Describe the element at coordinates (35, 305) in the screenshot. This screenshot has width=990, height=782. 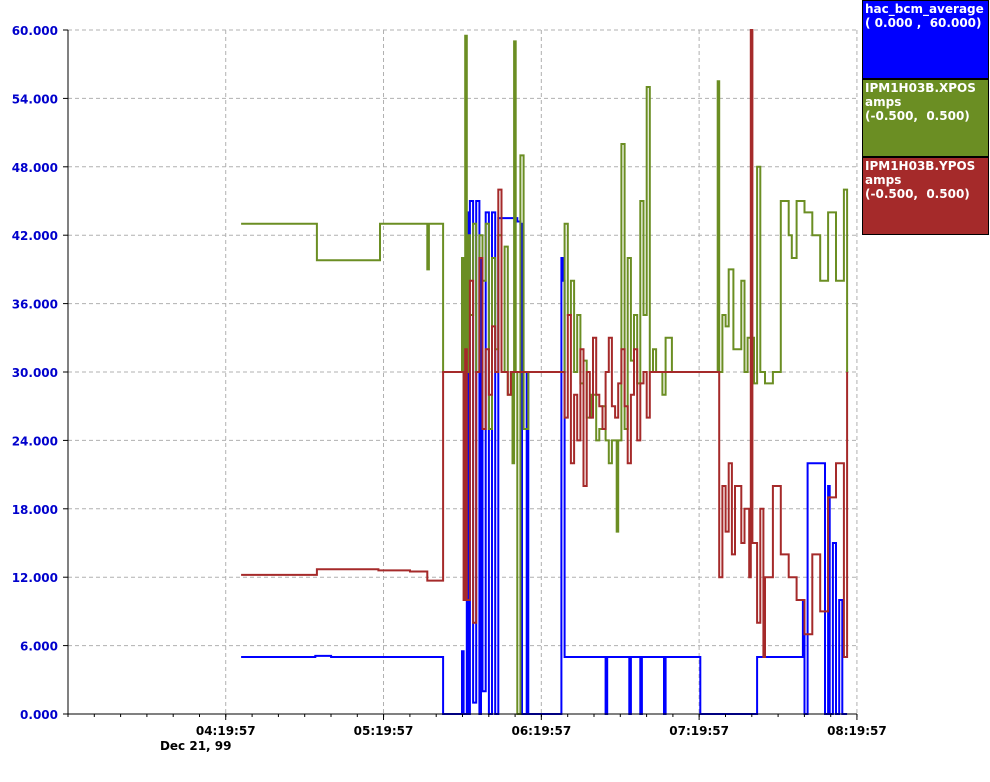
I see `y-tick-label: 36.000` at that location.